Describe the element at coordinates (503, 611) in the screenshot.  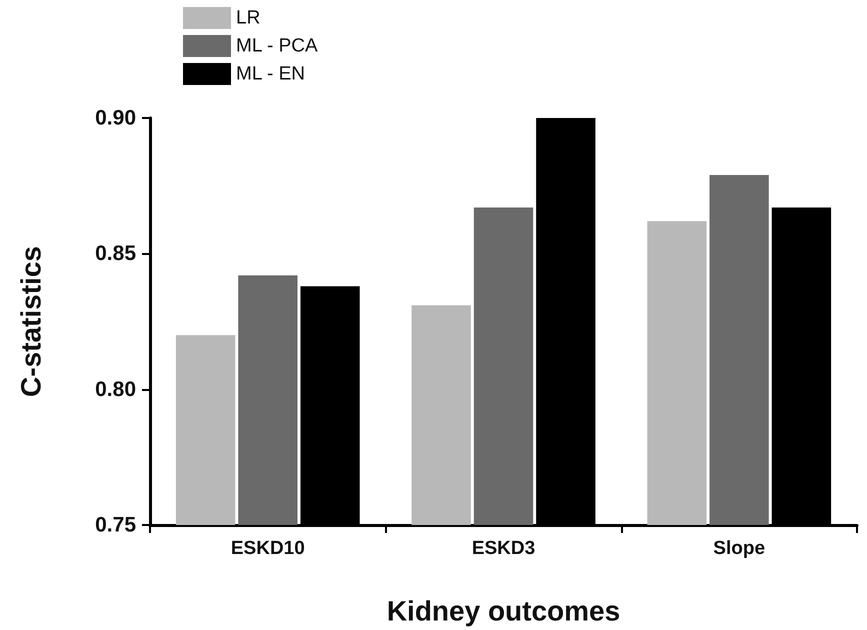
I see `x-axis-title: Kidney outcomes` at that location.